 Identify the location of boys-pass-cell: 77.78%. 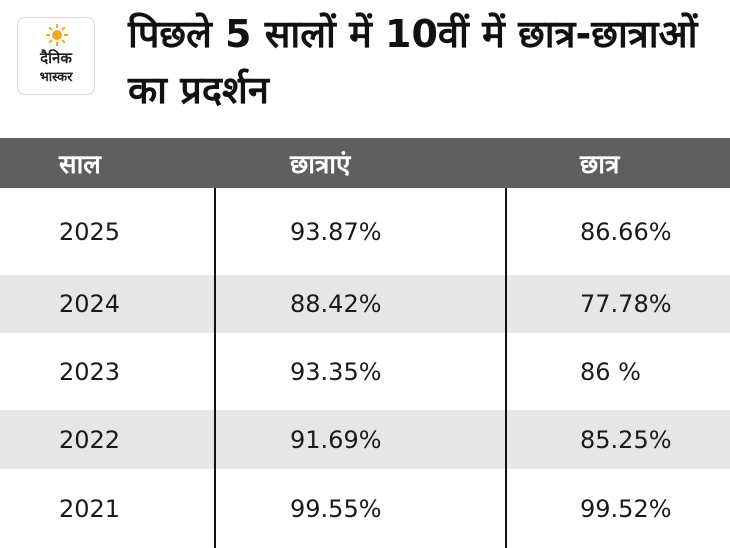
(626, 304).